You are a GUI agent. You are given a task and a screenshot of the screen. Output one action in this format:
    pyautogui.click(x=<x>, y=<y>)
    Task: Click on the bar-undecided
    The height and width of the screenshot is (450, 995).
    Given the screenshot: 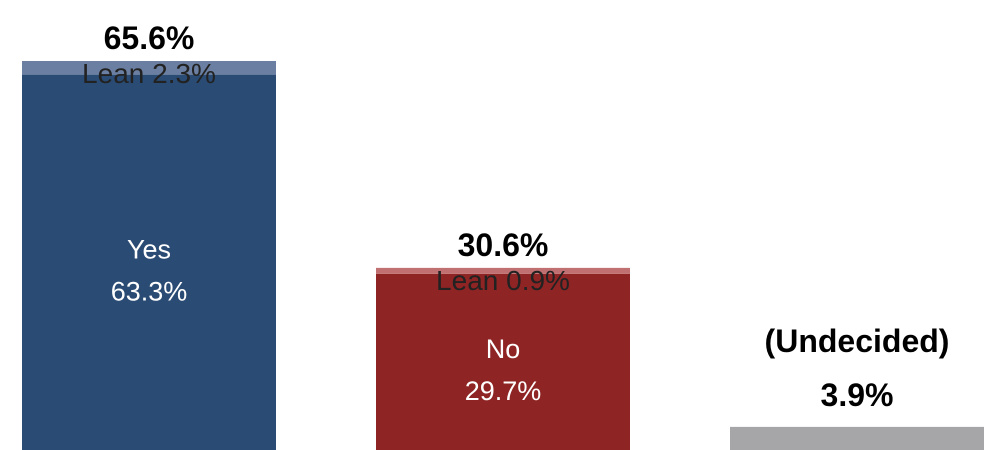 What is the action you would take?
    pyautogui.click(x=857, y=438)
    